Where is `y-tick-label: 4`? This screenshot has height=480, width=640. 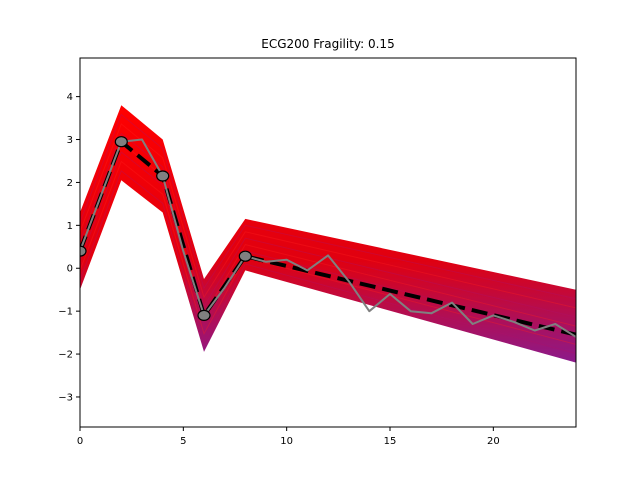
y-tick-label: 4 is located at coordinates (70, 97).